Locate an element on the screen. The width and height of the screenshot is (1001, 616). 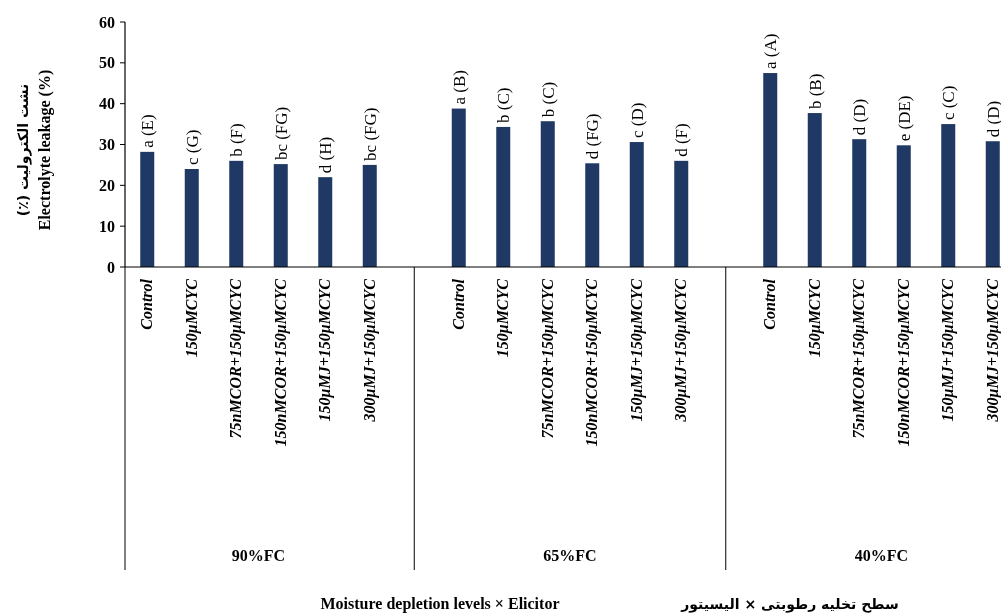
y-axis-title: Electrolyte leakage (%) is located at coordinates (45, 150).